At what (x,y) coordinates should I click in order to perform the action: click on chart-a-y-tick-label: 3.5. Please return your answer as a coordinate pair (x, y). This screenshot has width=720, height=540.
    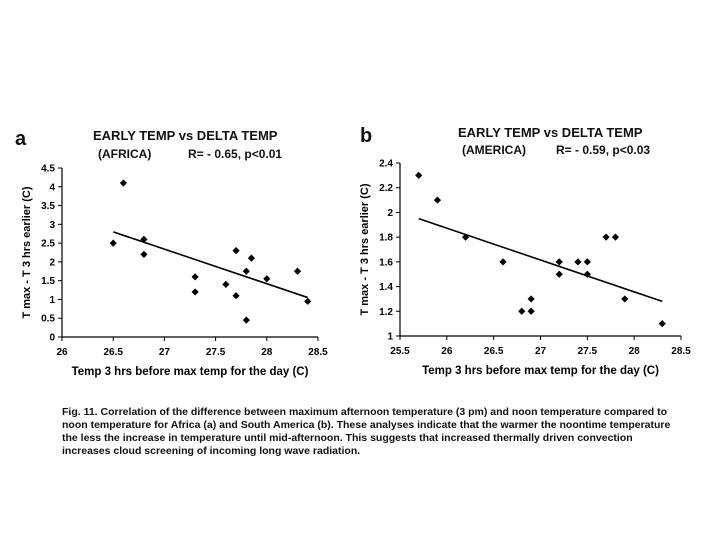
    Looking at the image, I should click on (48, 206).